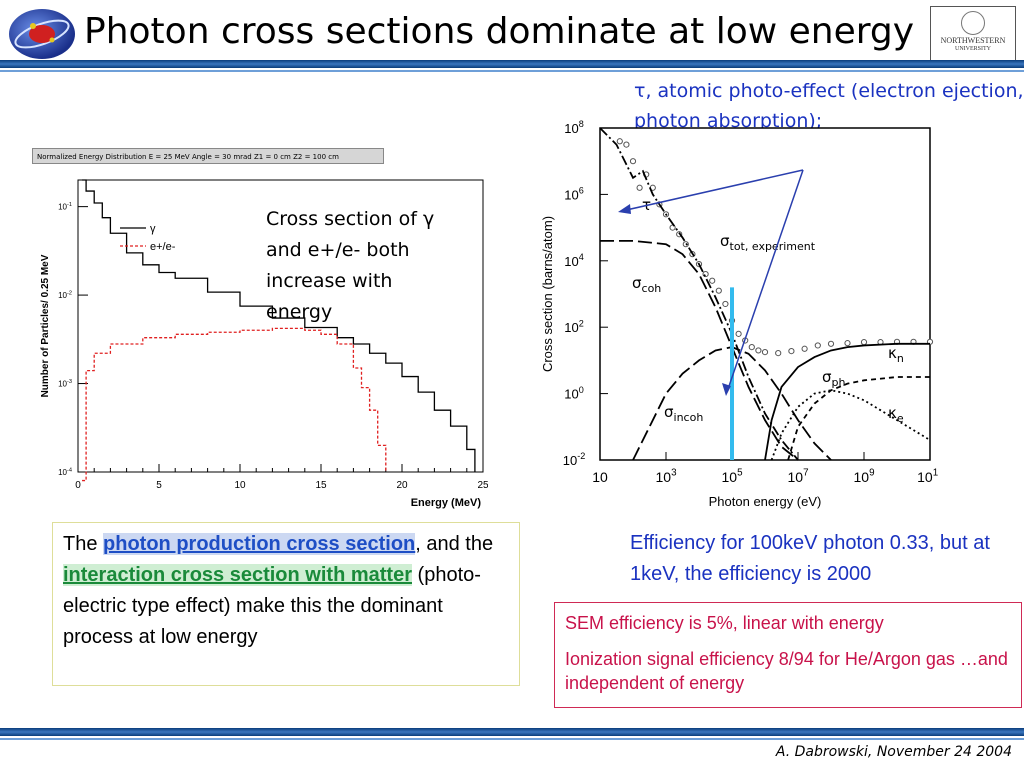  I want to click on cms-logo, so click(40, 32).